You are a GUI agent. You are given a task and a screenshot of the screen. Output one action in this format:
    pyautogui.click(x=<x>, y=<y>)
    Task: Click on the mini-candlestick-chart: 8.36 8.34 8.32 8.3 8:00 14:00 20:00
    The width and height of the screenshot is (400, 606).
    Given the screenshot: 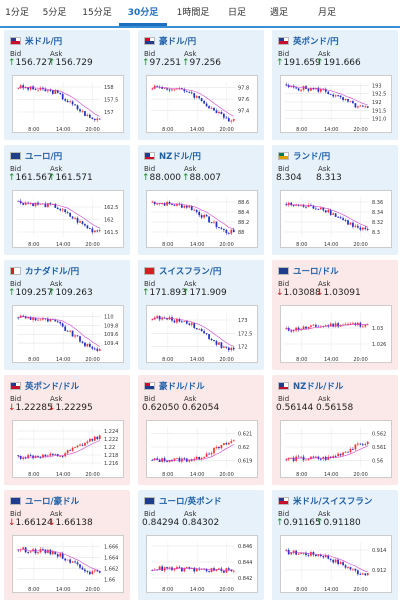 What is the action you would take?
    pyautogui.click(x=336, y=219)
    